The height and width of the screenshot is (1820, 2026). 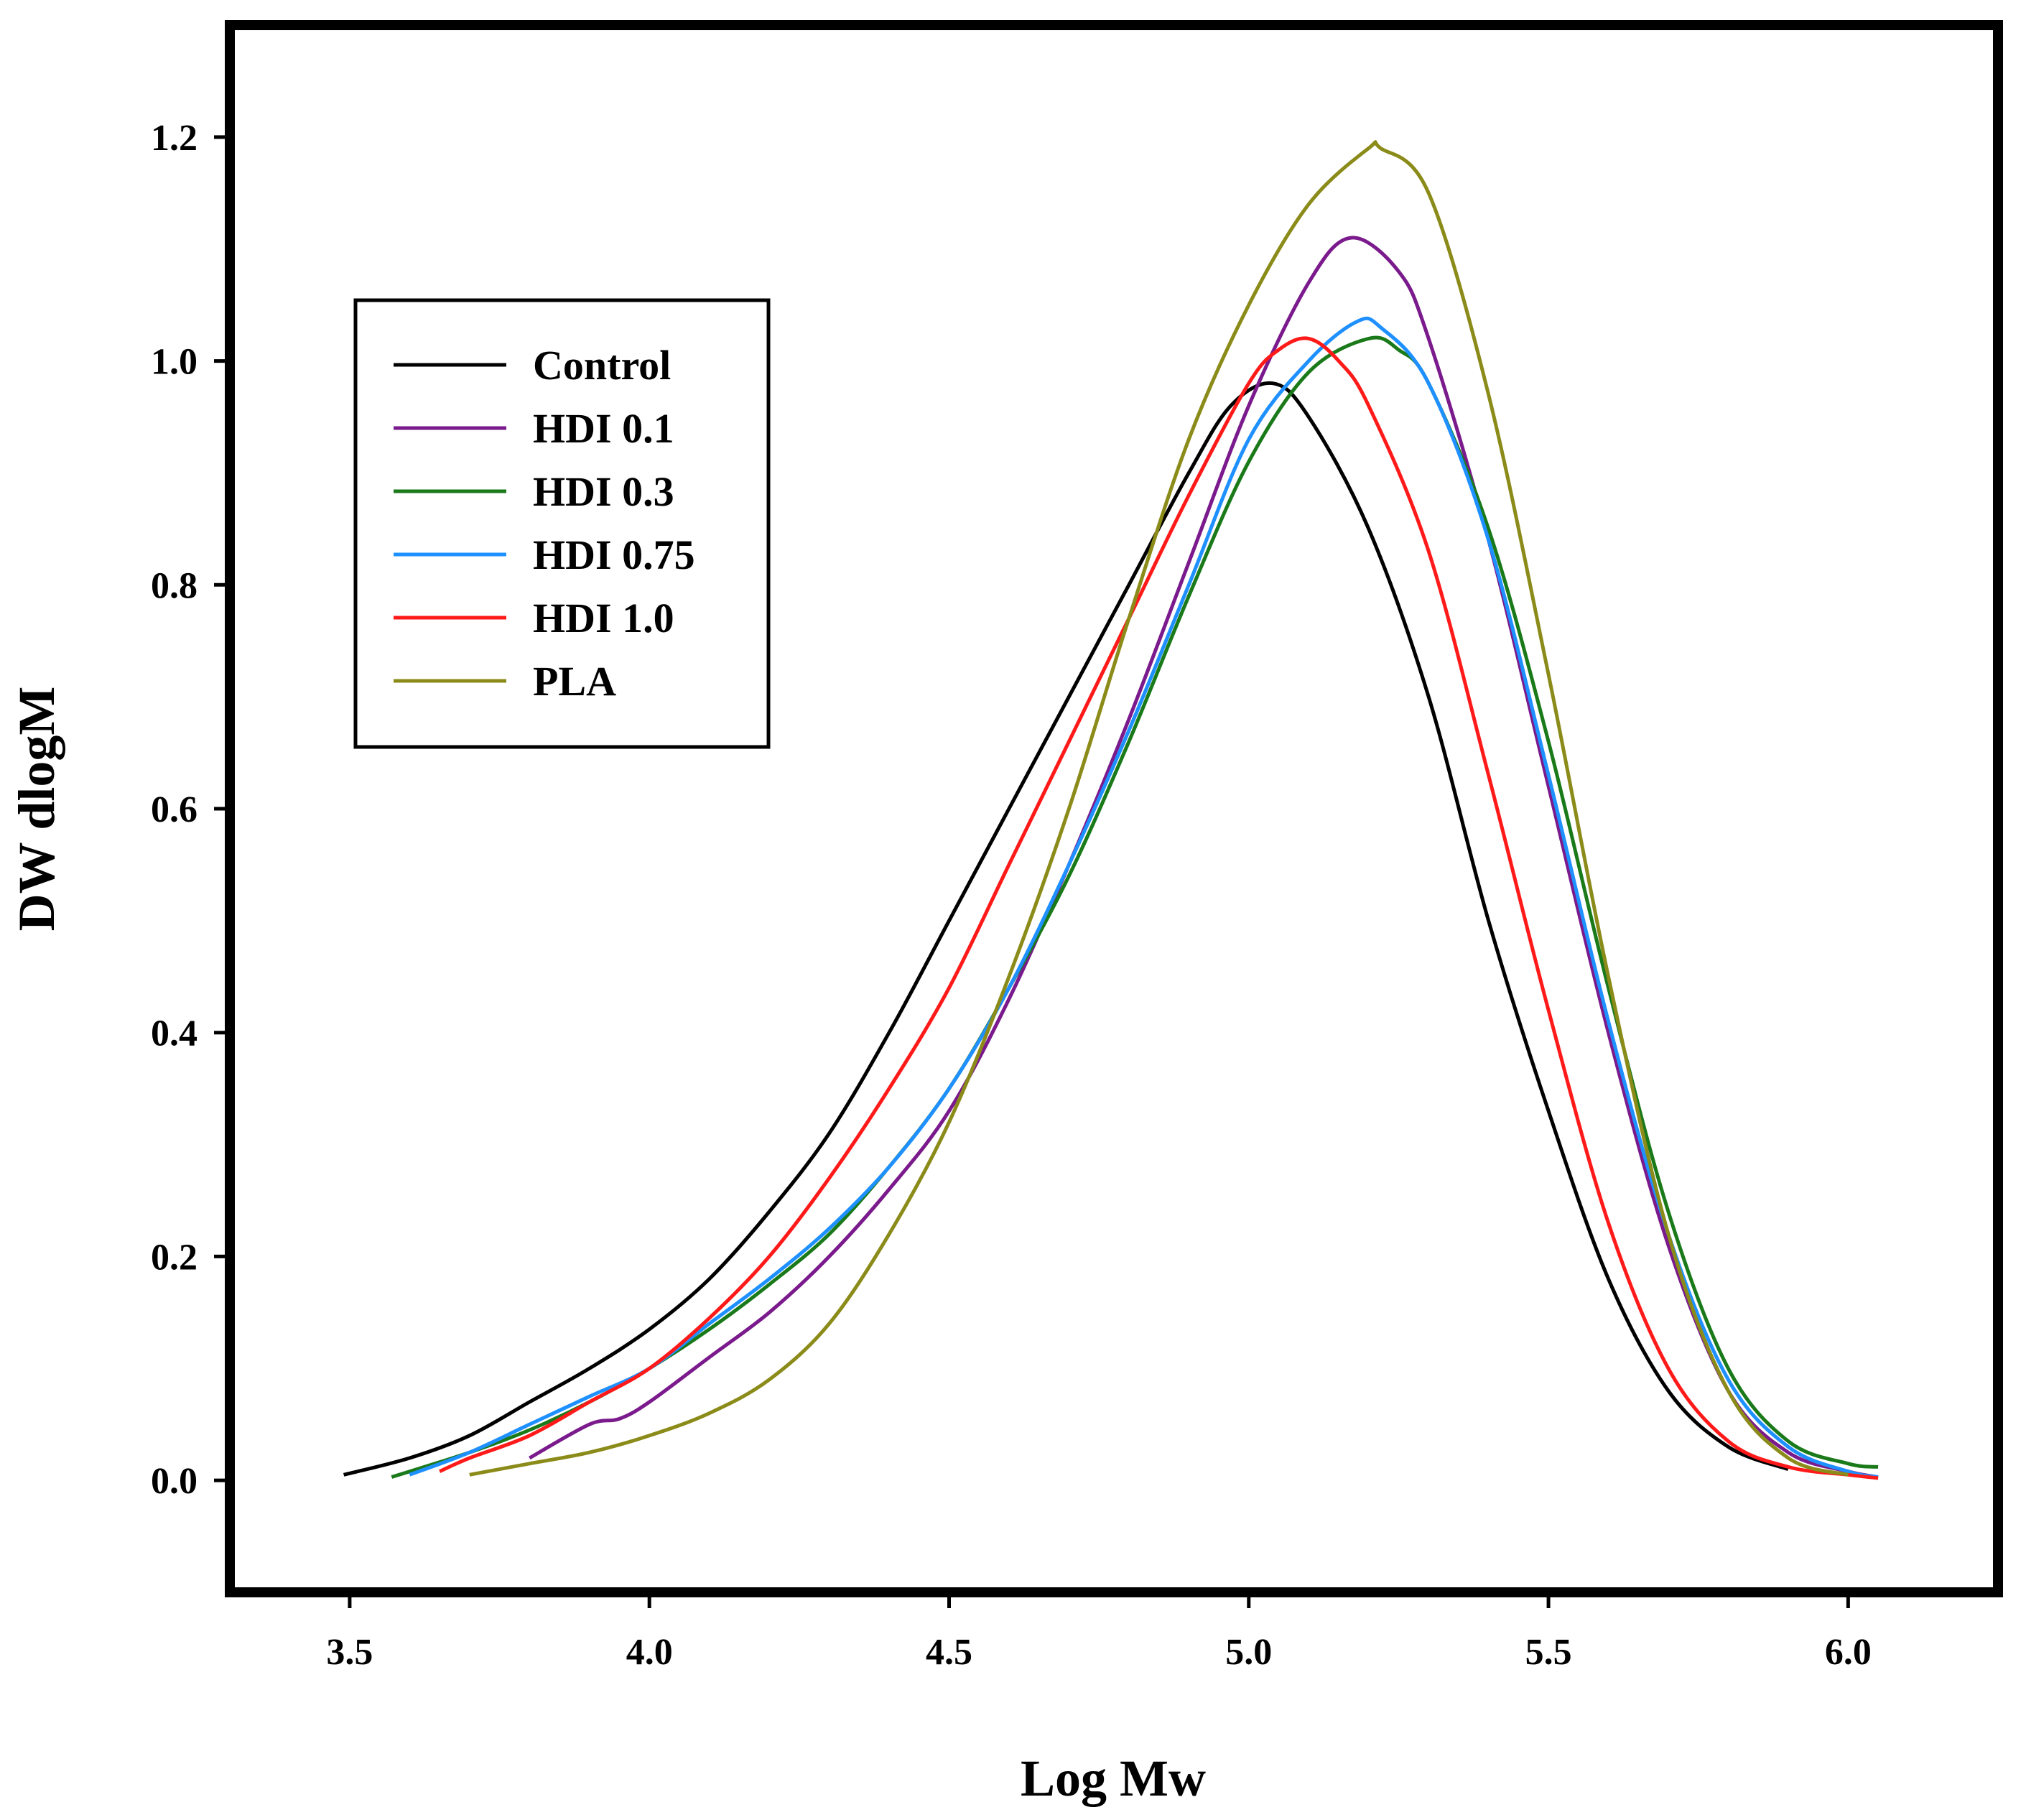 I want to click on y-tick-label: 0.4, so click(x=174, y=1033).